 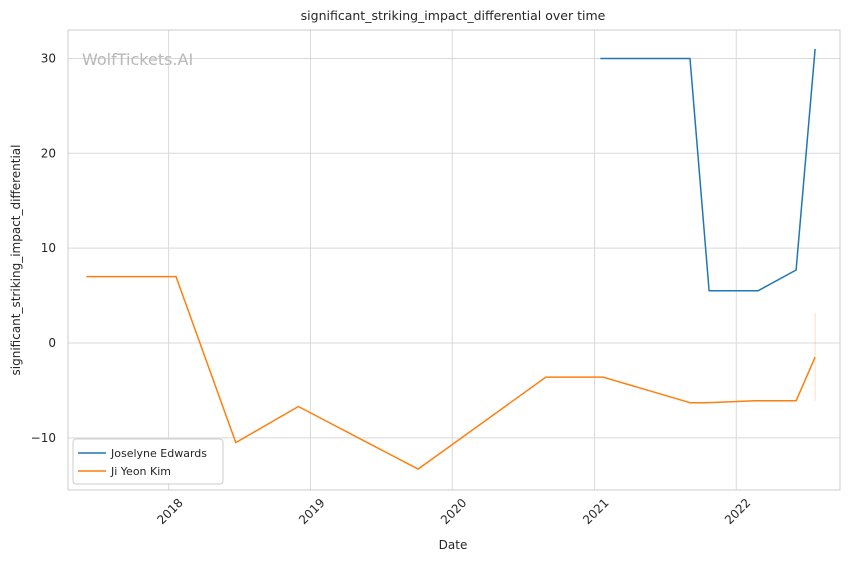 I want to click on y-tick-label: 30, so click(x=48, y=58).